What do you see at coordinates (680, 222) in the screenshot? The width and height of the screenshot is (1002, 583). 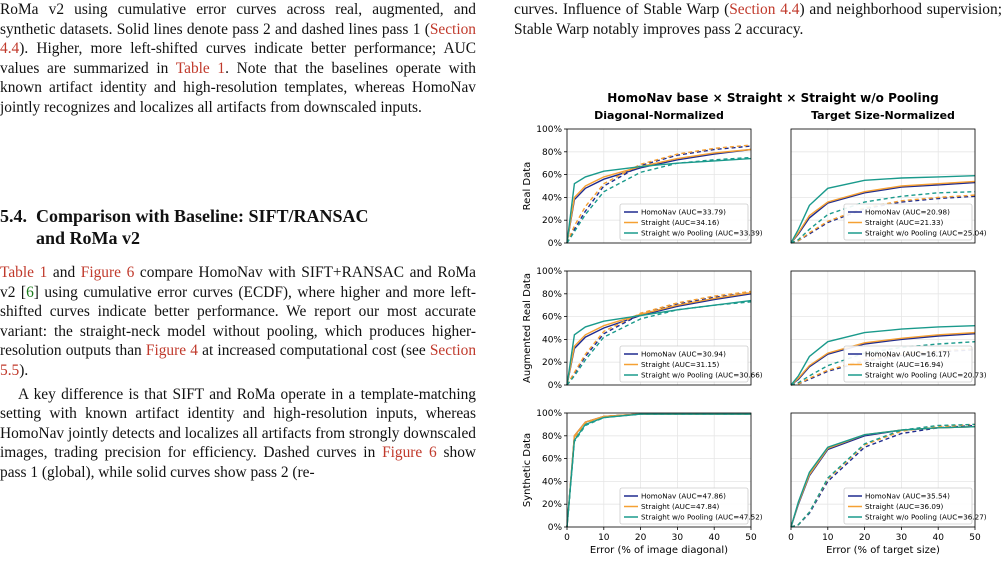 I see `legend-label: Straight (AUC=34.16)` at bounding box center [680, 222].